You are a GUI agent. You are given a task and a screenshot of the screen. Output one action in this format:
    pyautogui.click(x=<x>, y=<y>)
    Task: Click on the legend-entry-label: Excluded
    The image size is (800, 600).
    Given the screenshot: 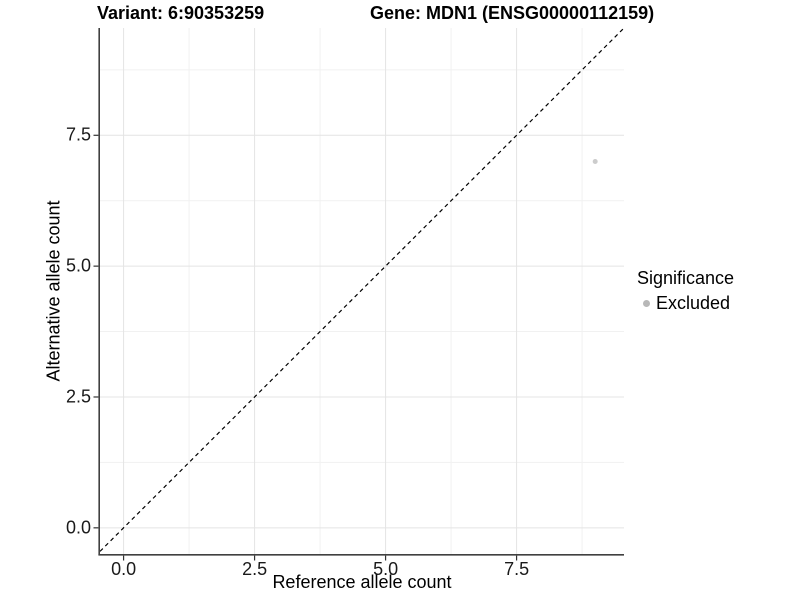 What is the action you would take?
    pyautogui.click(x=693, y=303)
    